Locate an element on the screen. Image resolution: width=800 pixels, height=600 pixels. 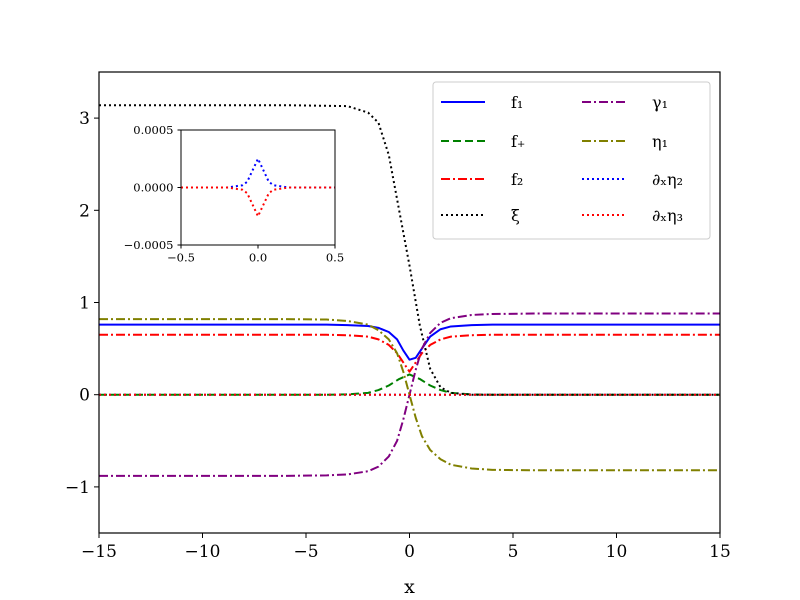
legend-label-series-8: ∂ₓη₃ is located at coordinates (667, 215).